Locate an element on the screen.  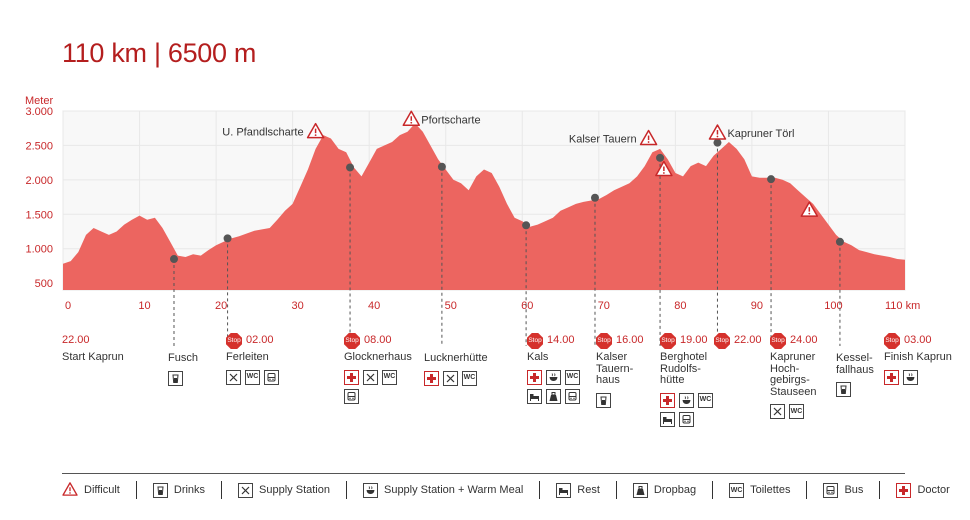
station-name: Berghotel Rudolfs- hütte is located at coordinates (684, 368).